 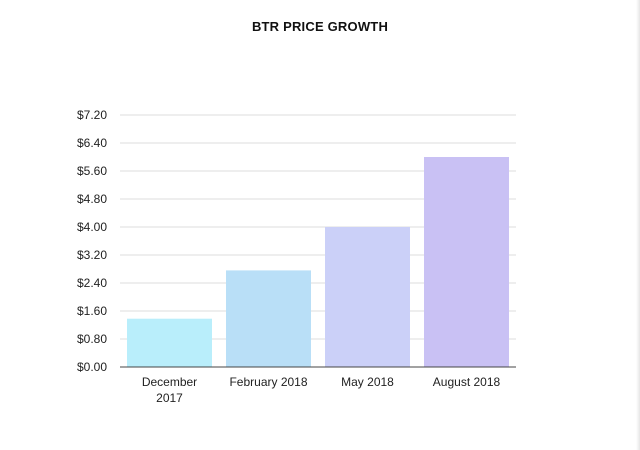 What do you see at coordinates (92, 283) in the screenshot?
I see `y-tick-label: $2.40` at bounding box center [92, 283].